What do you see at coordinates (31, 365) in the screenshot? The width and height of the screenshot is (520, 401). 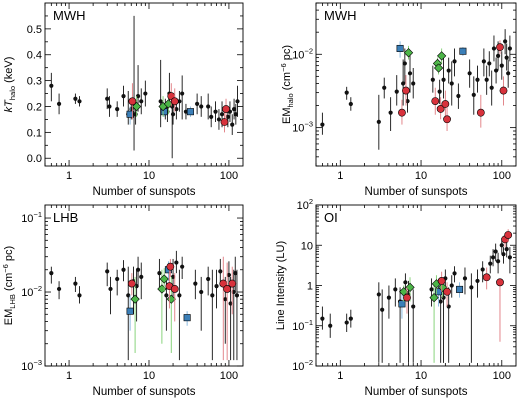 I see `y-tick-label: 10⁻³` at bounding box center [31, 365].